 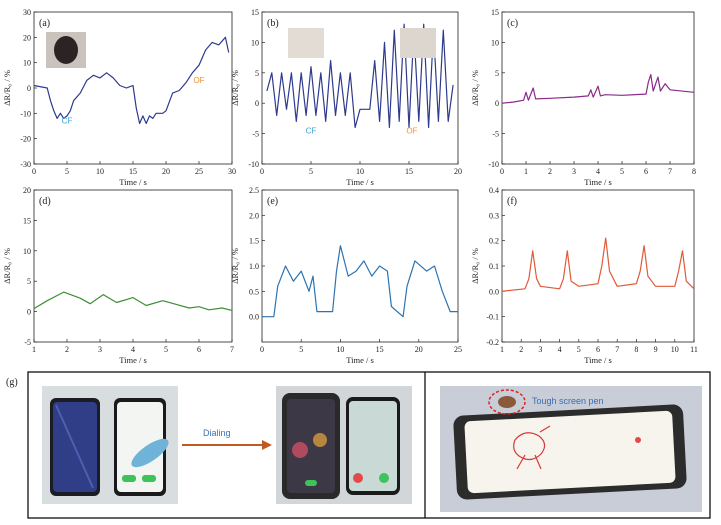 I want to click on annotation-of: OF, so click(x=198, y=80).